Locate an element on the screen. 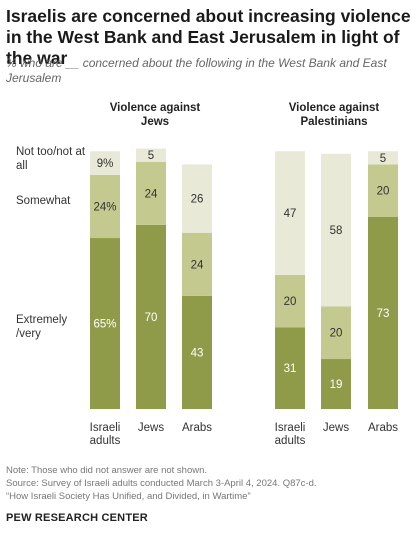 Image resolution: width=420 pixels, height=540 pixels. group-title-palestinians: Violence against Palestinians is located at coordinates (334, 115).